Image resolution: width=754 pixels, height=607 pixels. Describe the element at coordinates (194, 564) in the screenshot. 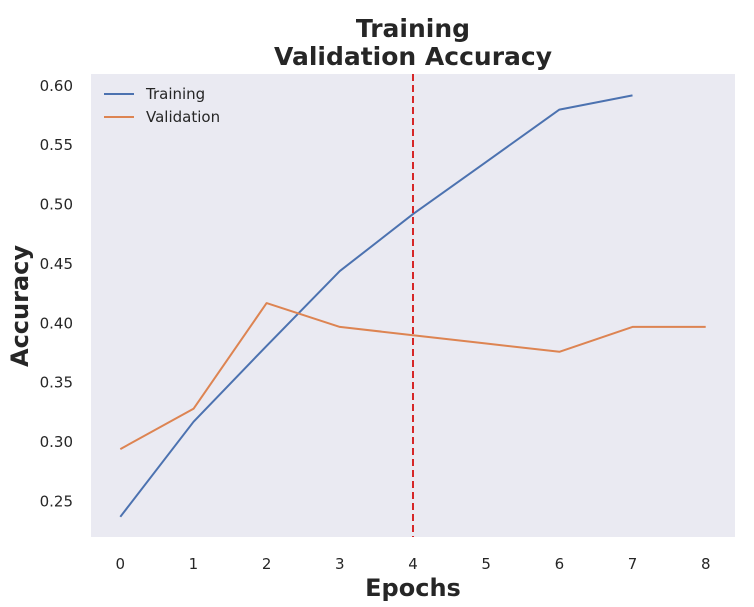

I see `x-tick-label: 1` at that location.